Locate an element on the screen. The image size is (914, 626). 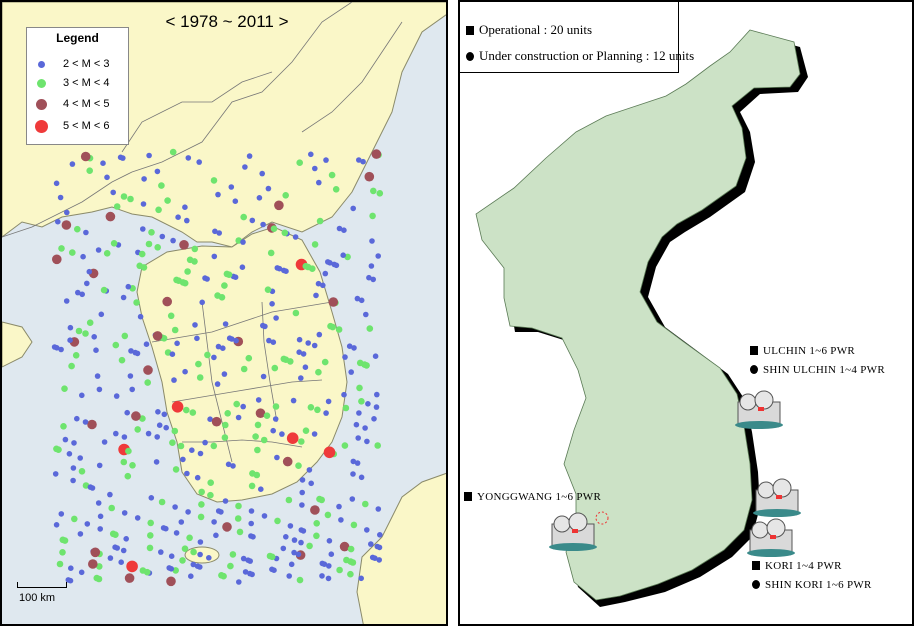
legend-item-m5-6: 5 < M < 6 is located at coordinates (77, 128).